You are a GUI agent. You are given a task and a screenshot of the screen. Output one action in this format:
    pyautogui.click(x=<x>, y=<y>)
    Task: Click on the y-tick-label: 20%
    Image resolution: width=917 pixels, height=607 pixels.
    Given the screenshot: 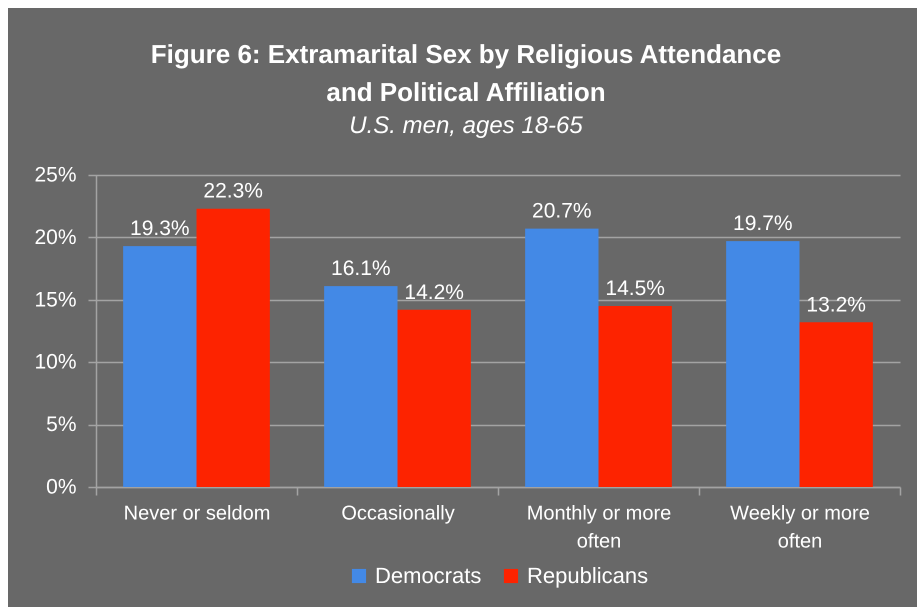 What is the action you would take?
    pyautogui.click(x=55, y=237)
    